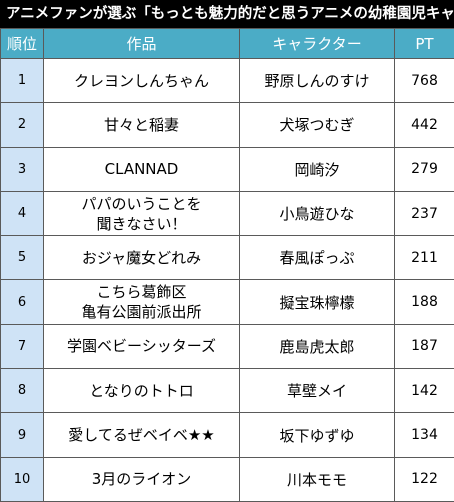 This screenshot has width=454, height=502. I want to click on work-title-line: CLANNAD, so click(141, 169).